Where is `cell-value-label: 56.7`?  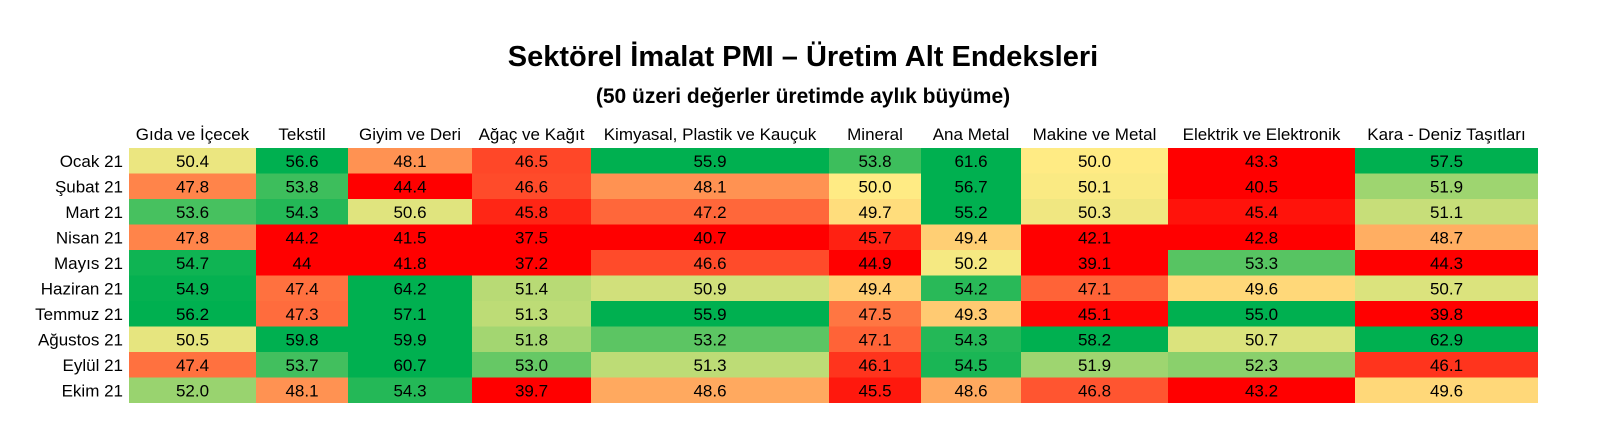
cell-value-label: 56.7 is located at coordinates (970, 186).